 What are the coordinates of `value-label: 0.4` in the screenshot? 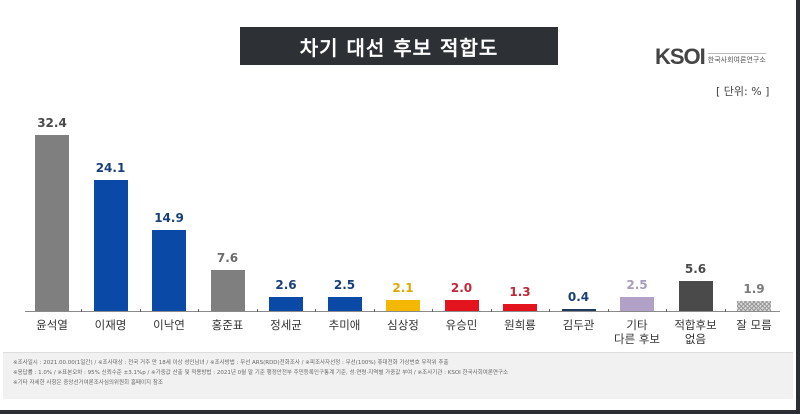 It's located at (578, 296).